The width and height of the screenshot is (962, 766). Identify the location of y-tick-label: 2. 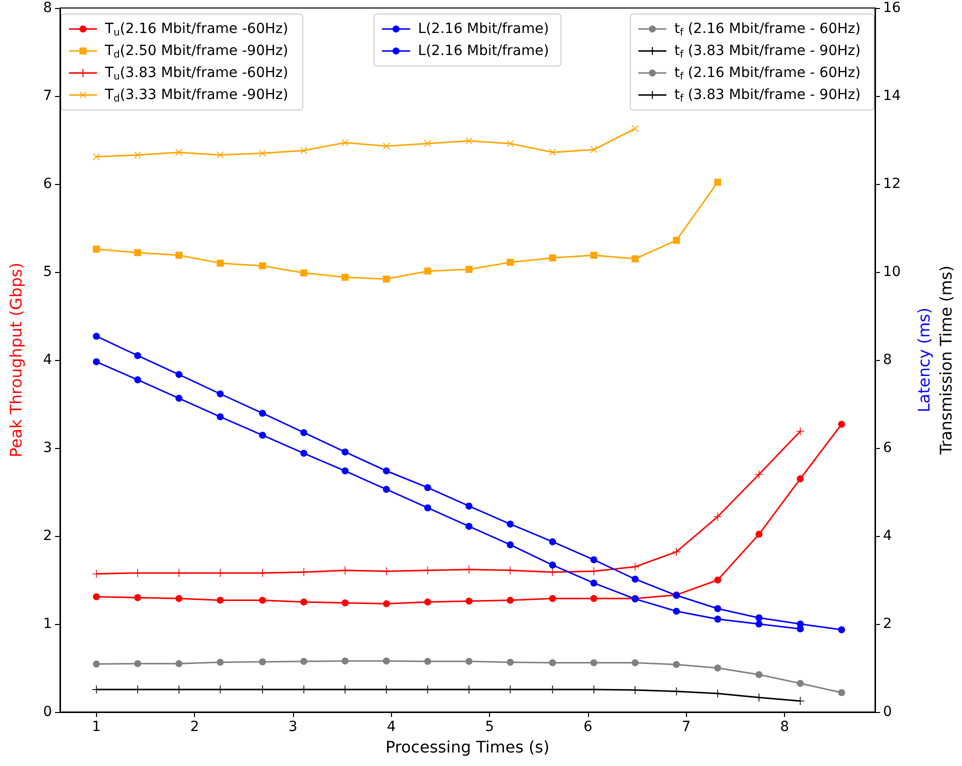
(47, 536).